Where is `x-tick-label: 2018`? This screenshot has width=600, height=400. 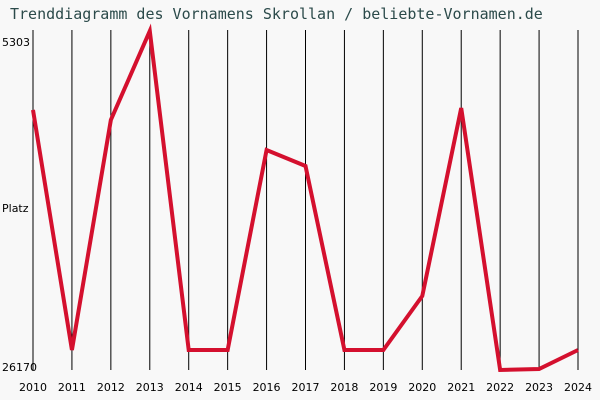
x-tick-label: 2018 is located at coordinates (344, 387).